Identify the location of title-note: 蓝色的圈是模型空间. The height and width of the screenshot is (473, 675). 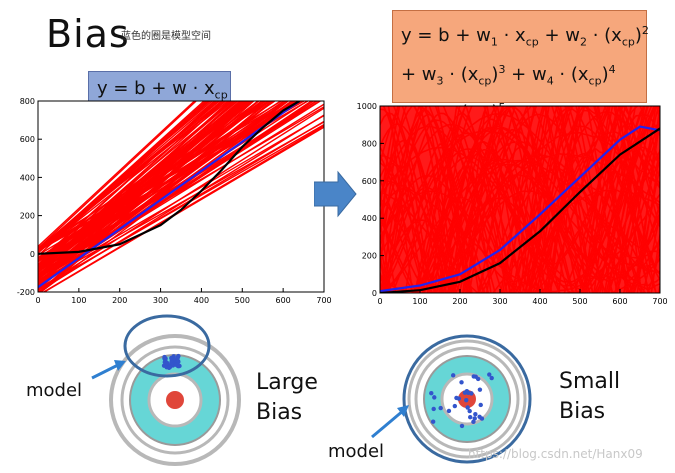
(166, 36).